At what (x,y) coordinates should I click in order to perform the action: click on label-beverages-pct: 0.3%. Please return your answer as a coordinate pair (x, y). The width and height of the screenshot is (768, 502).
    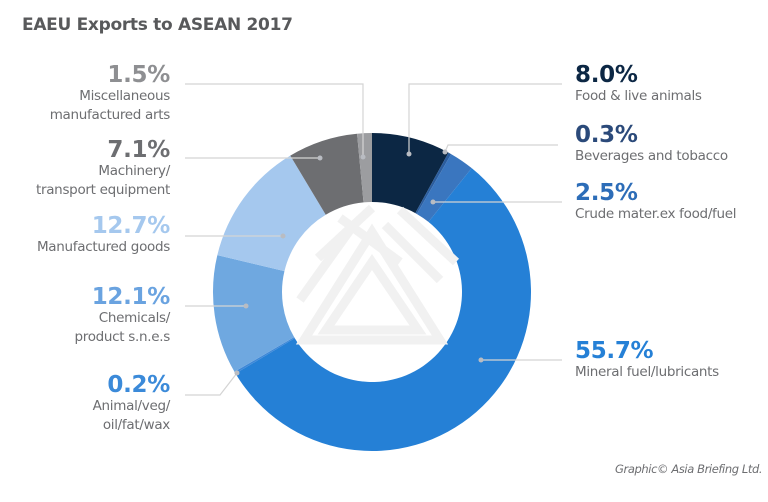
    Looking at the image, I should click on (606, 135).